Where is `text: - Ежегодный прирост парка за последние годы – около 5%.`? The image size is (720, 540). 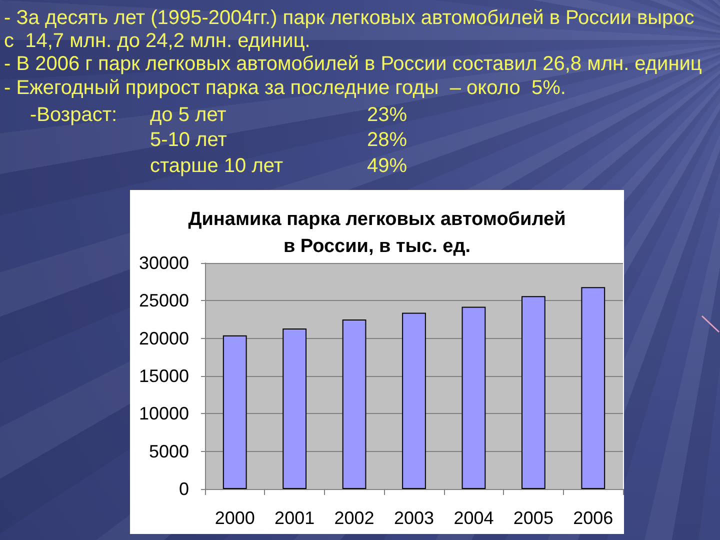
text: - Ежегодный прирост парка за последние годы – около 5%. is located at coordinates (285, 88).